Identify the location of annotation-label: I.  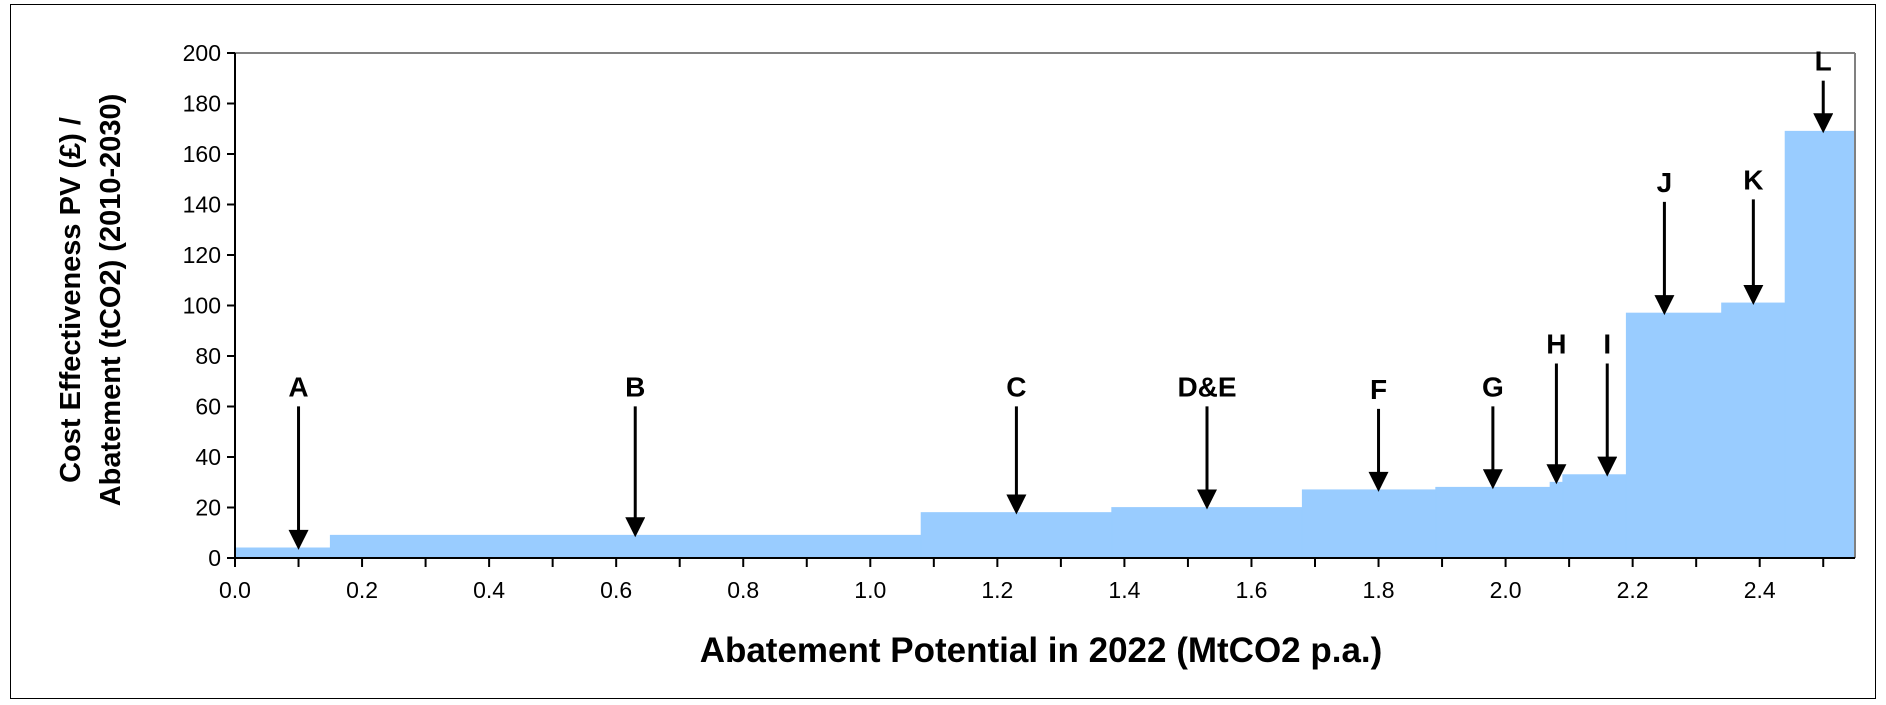
(1607, 343).